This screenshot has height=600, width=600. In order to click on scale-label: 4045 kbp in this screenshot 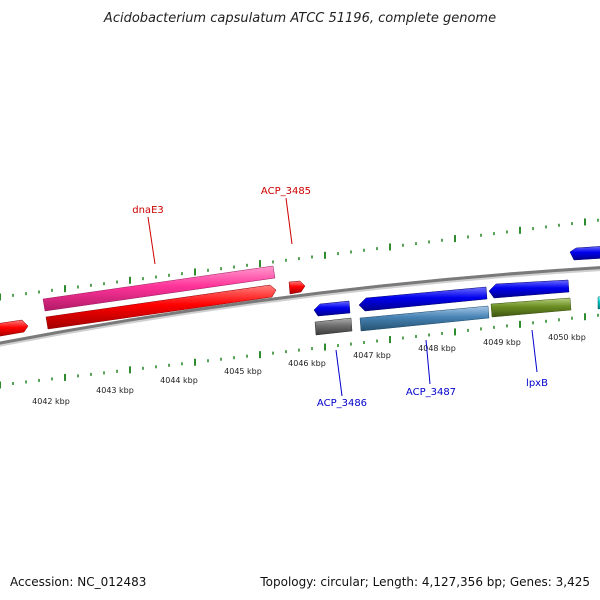, I will do `click(243, 371)`.